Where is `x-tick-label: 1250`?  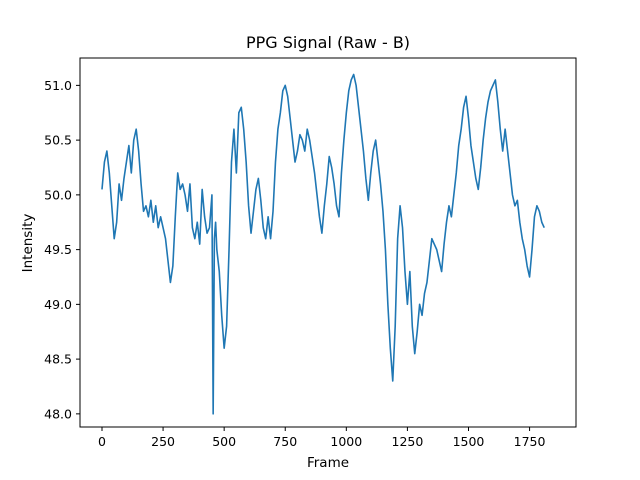 x-tick-label: 1250 is located at coordinates (408, 441).